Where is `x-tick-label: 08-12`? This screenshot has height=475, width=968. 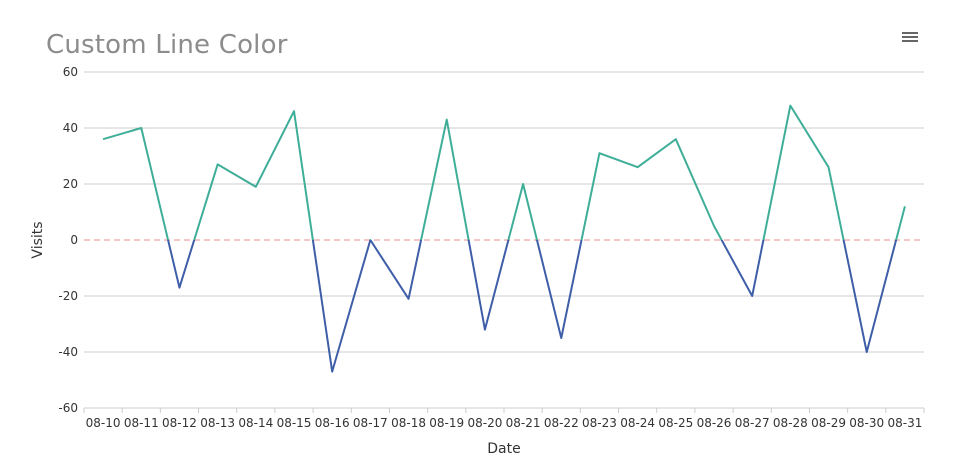
x-tick-label: 08-12 is located at coordinates (179, 423).